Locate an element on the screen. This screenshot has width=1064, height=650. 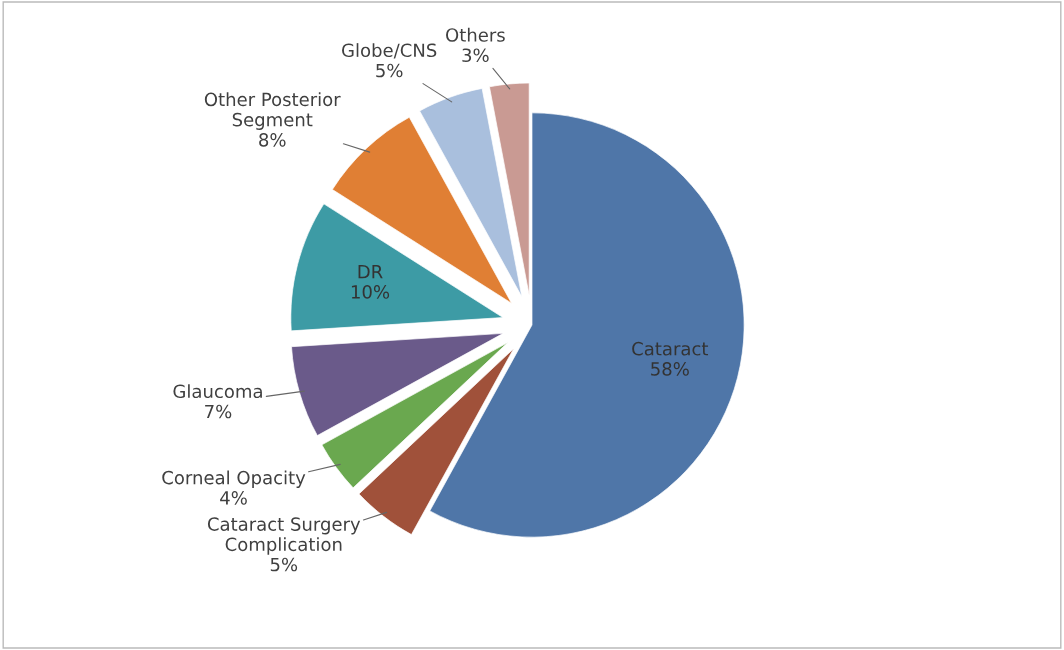
data-label: 3% is located at coordinates (475, 55).